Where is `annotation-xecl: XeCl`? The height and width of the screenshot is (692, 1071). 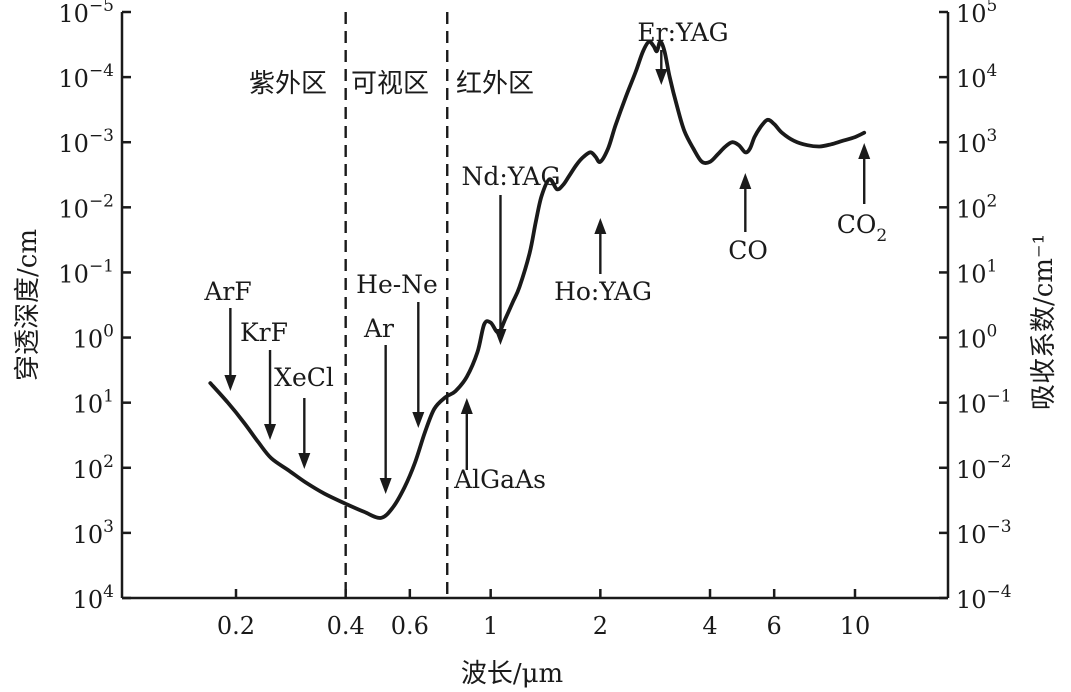
annotation-xecl: XeCl is located at coordinates (304, 416).